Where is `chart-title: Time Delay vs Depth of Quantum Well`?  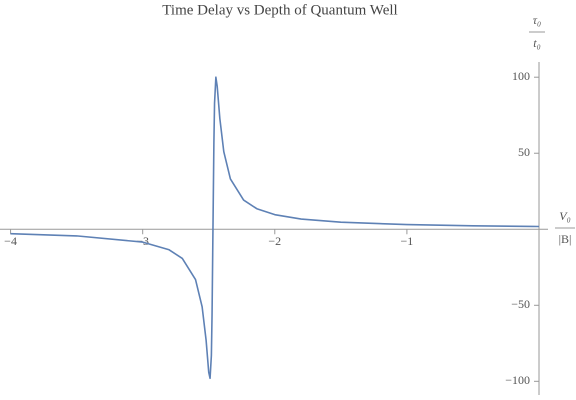 chart-title: Time Delay vs Depth of Quantum Well is located at coordinates (279, 10).